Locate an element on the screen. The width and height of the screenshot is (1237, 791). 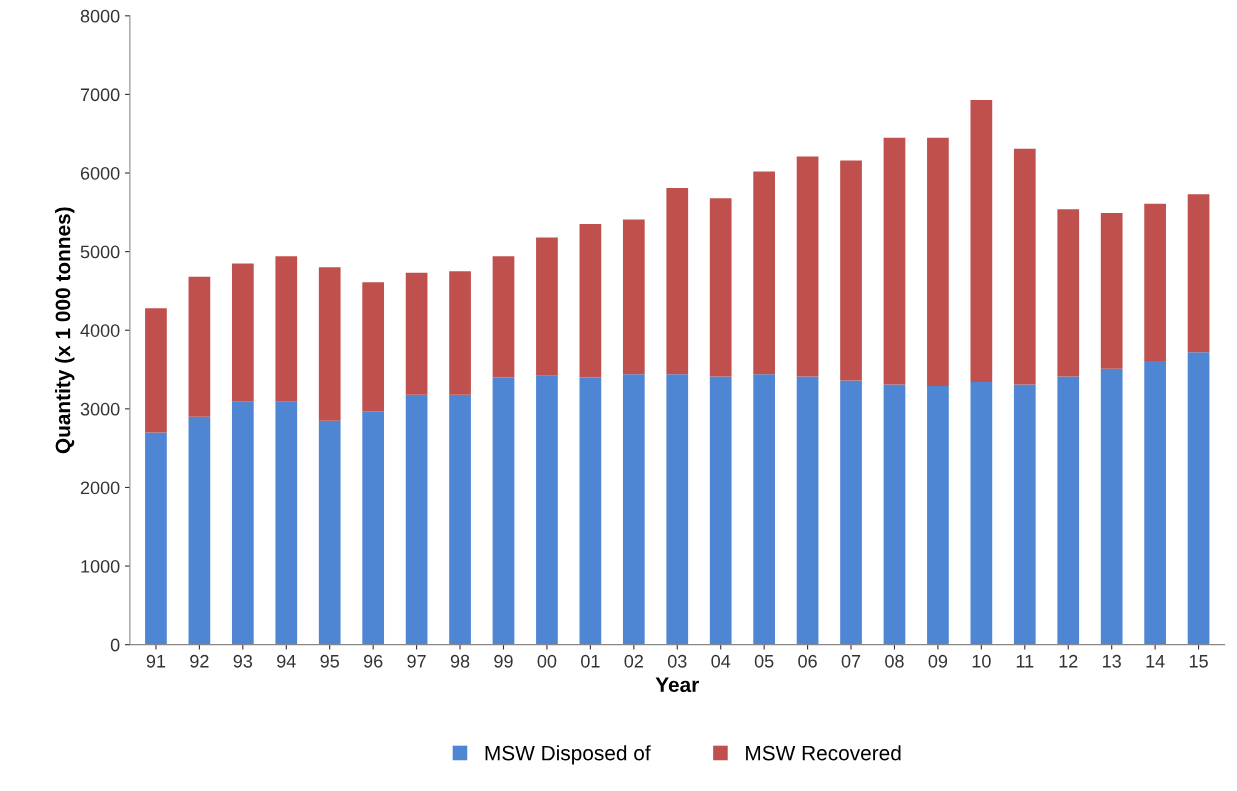
y-tick-label: 7000 is located at coordinates (100, 95).